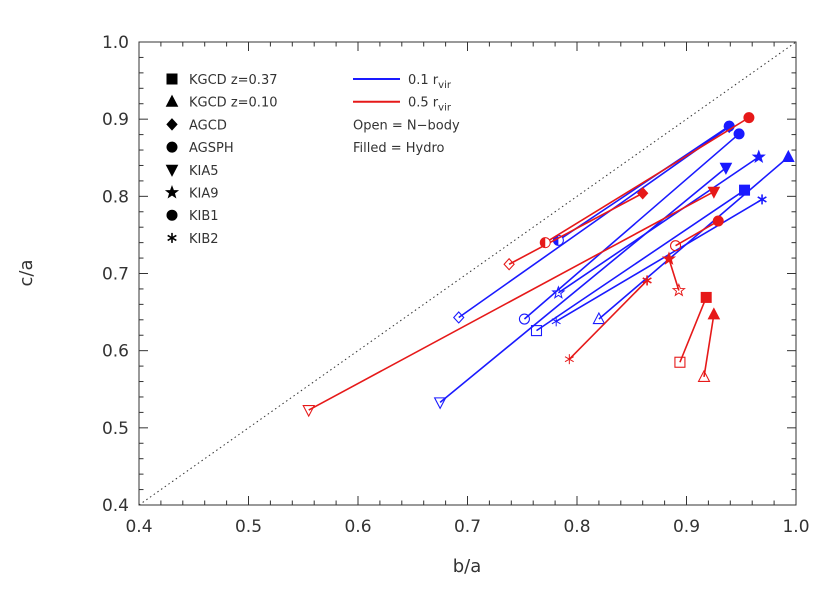 The width and height of the screenshot is (830, 593). Describe the element at coordinates (172, 79) in the screenshot. I see `legend-marker-square` at that location.